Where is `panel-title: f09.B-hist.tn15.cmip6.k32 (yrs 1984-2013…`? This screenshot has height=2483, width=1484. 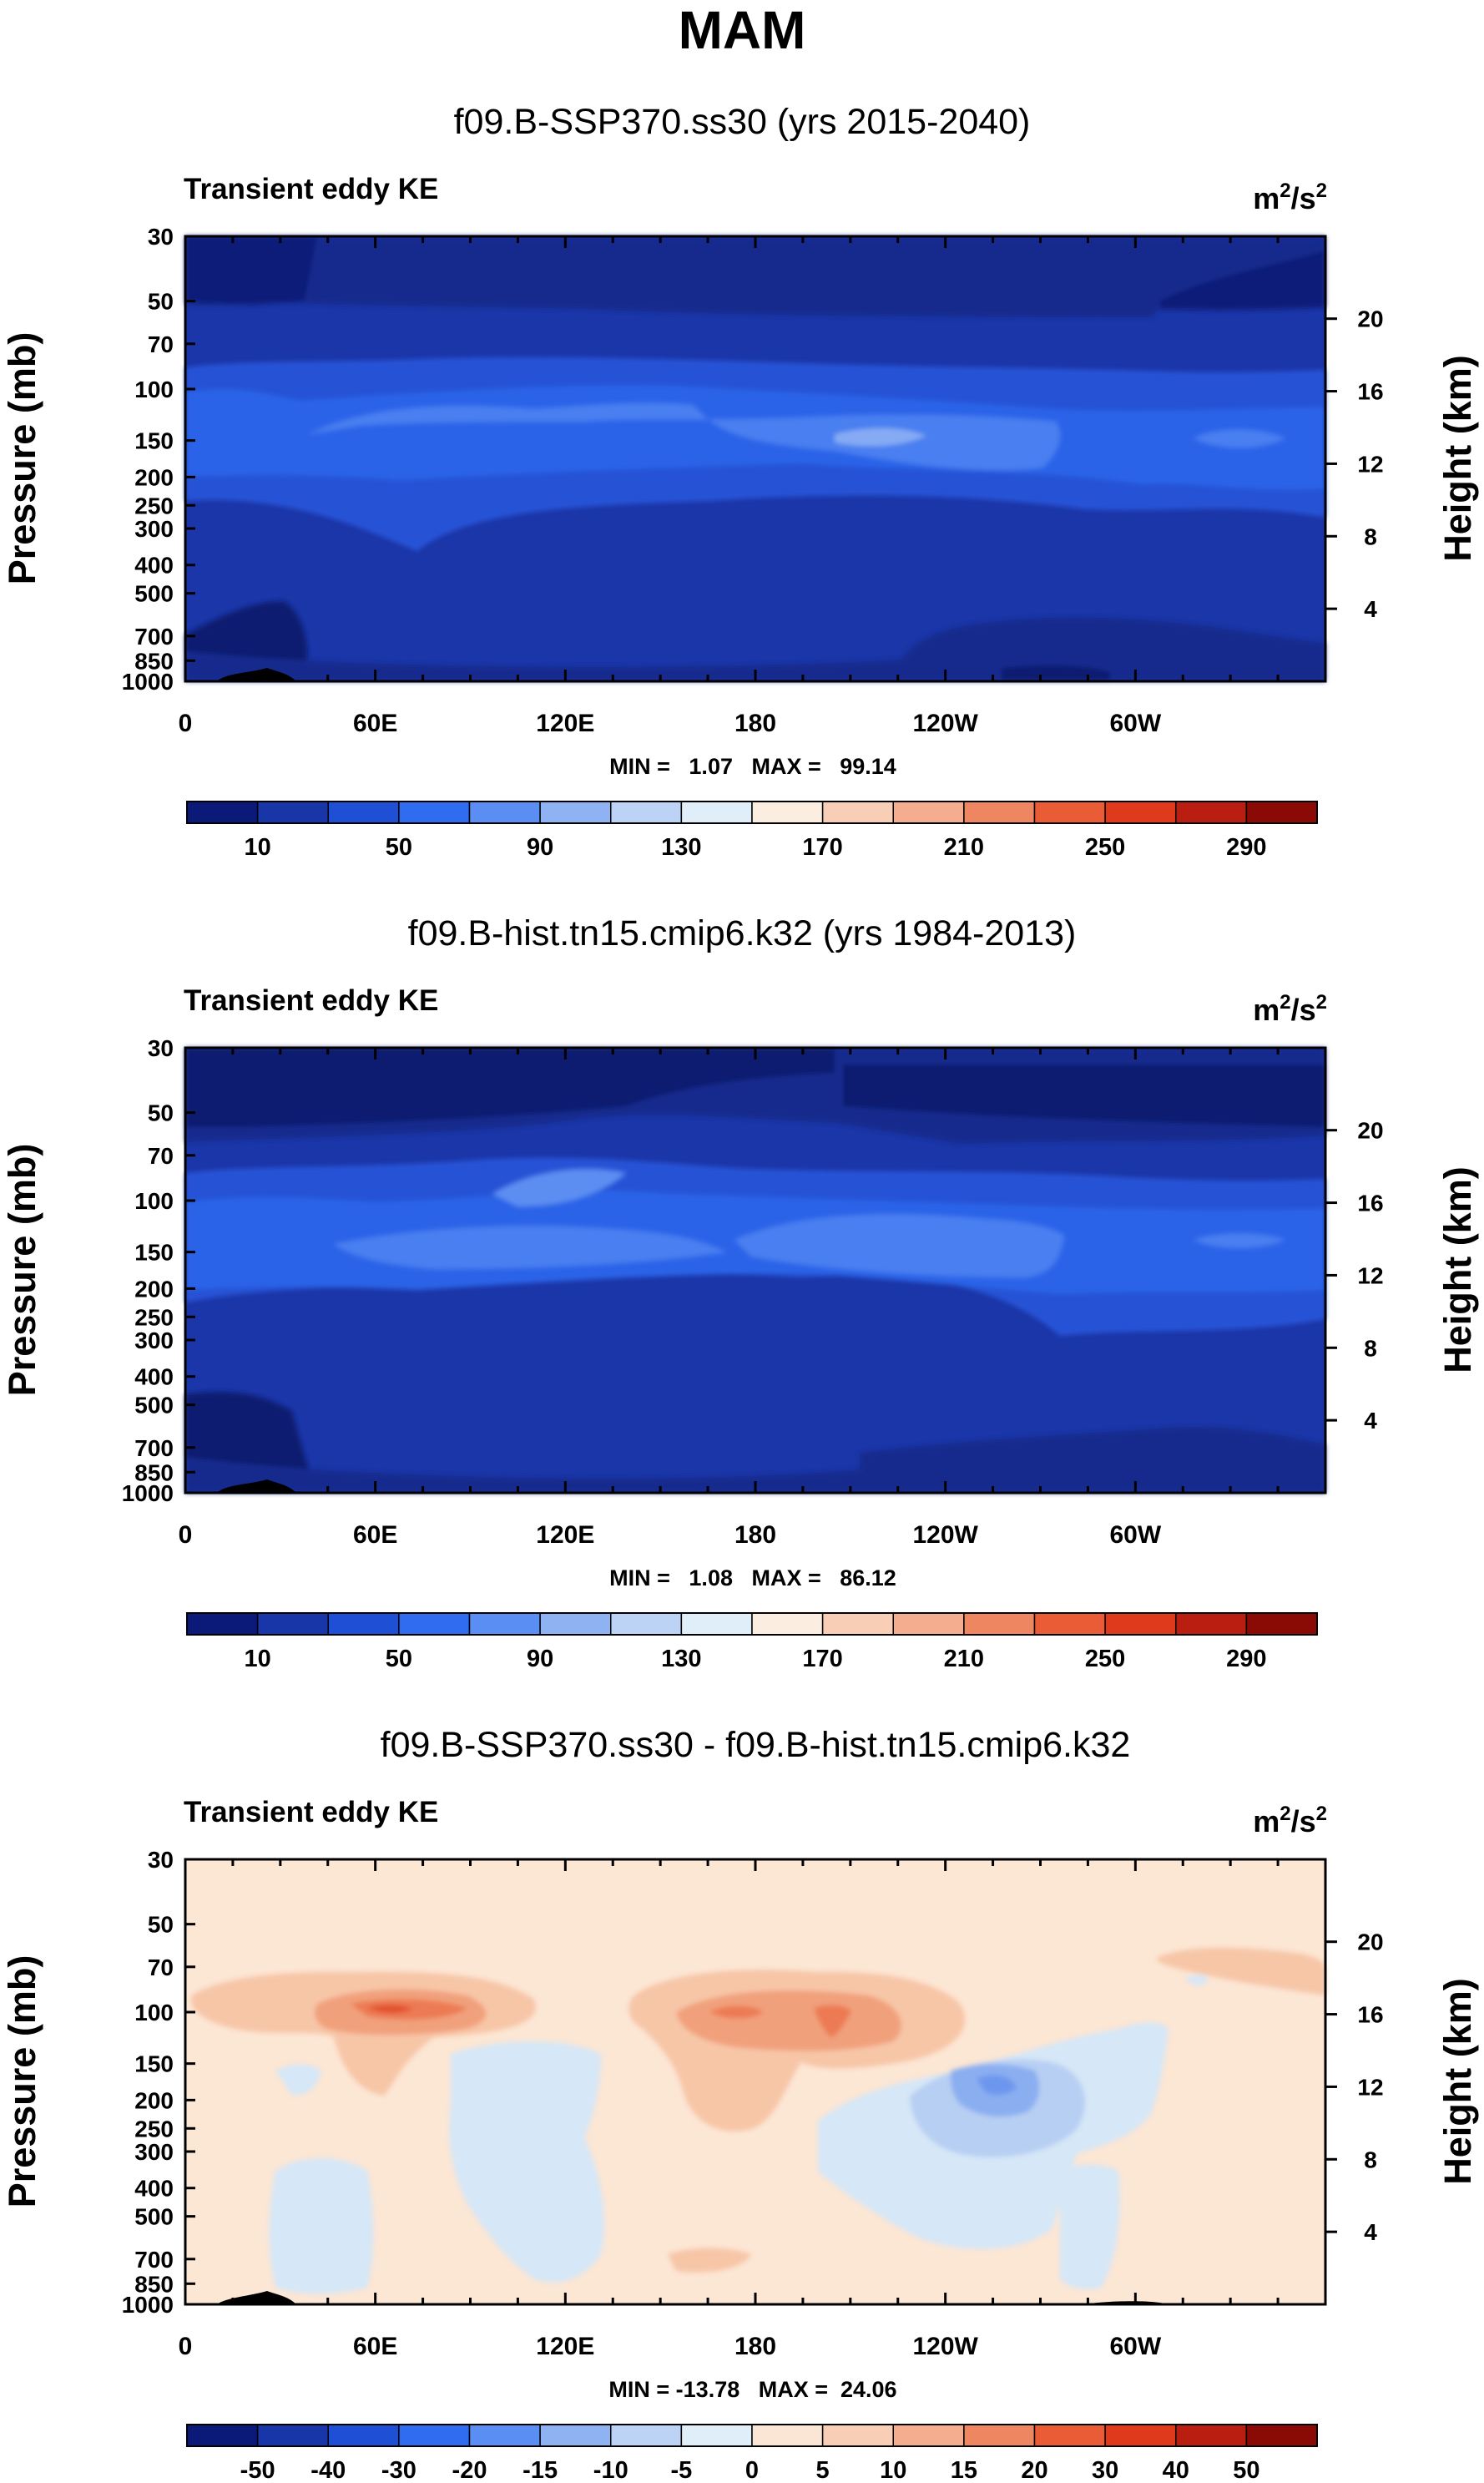 panel-title: f09.B-hist.tn15.cmip6.k32 (yrs 1984-2013… is located at coordinates (742, 933).